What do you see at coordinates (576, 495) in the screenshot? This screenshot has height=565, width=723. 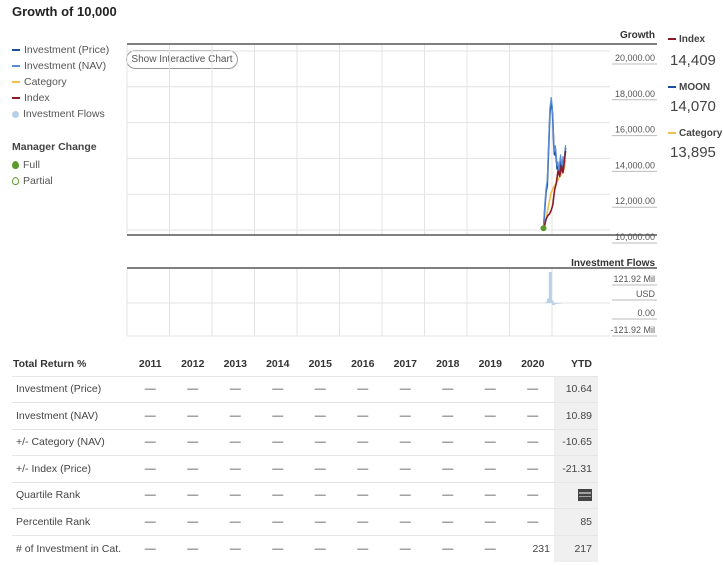 I see `ytd-cell` at bounding box center [576, 495].